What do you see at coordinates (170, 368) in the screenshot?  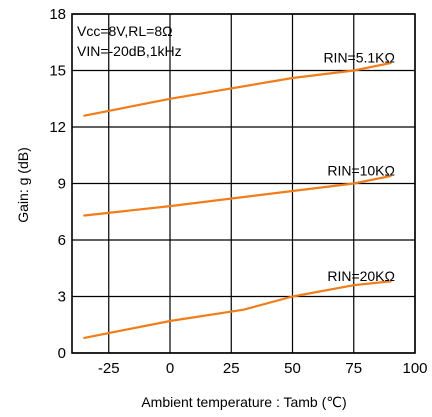 I see `x-tick-label: 0` at bounding box center [170, 368].